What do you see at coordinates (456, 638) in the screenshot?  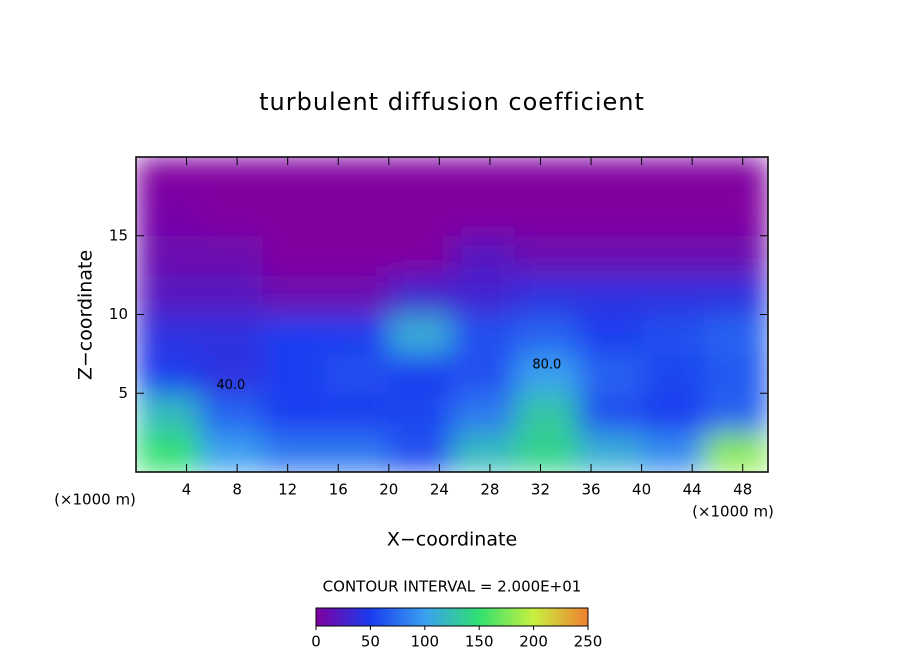 I see `colorbar-ticks: 0 50 100 150 200 250` at bounding box center [456, 638].